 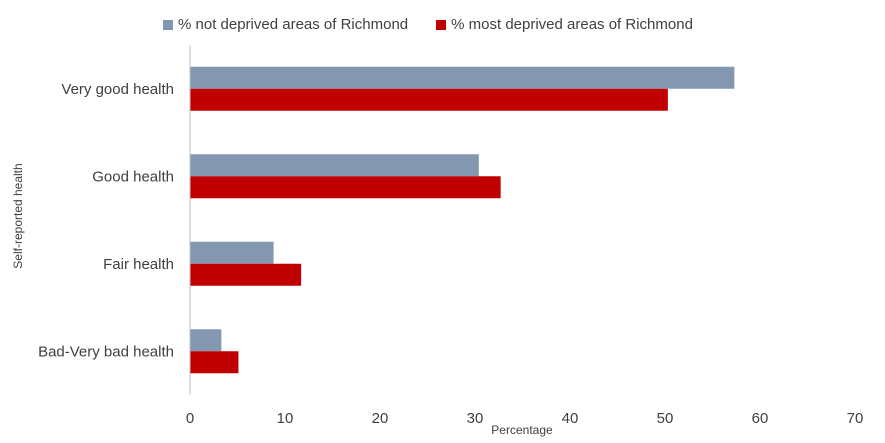 What do you see at coordinates (117, 89) in the screenshot?
I see `y-tick-label: Very good health` at bounding box center [117, 89].